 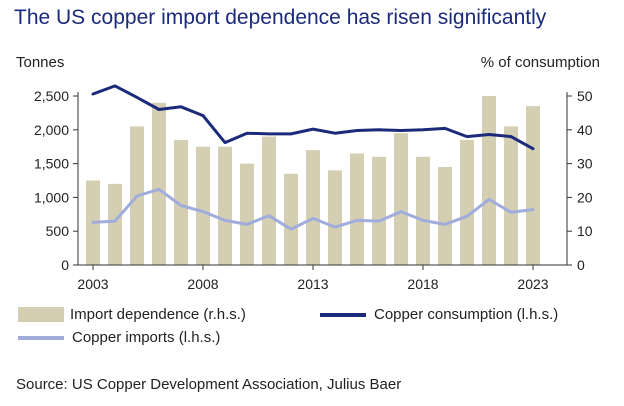 What do you see at coordinates (51, 96) in the screenshot?
I see `left-tick-label: 2,500` at bounding box center [51, 96].